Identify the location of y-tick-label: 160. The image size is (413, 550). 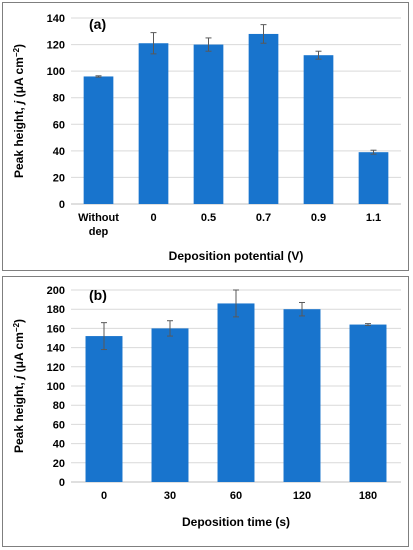
(56, 329).